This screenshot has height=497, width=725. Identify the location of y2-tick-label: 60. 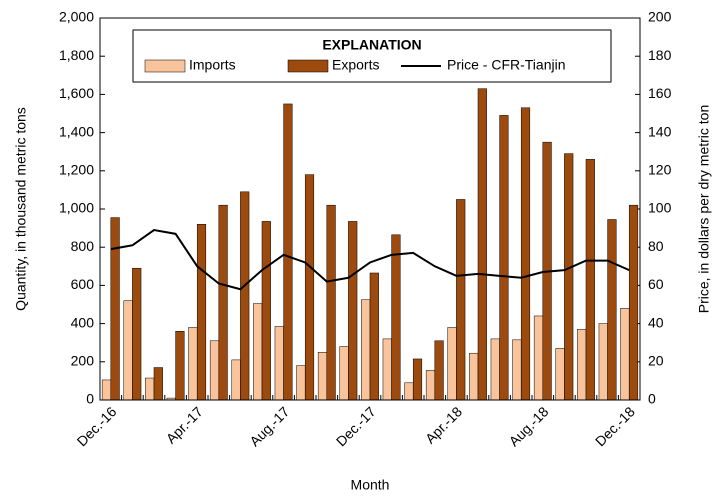
(656, 284).